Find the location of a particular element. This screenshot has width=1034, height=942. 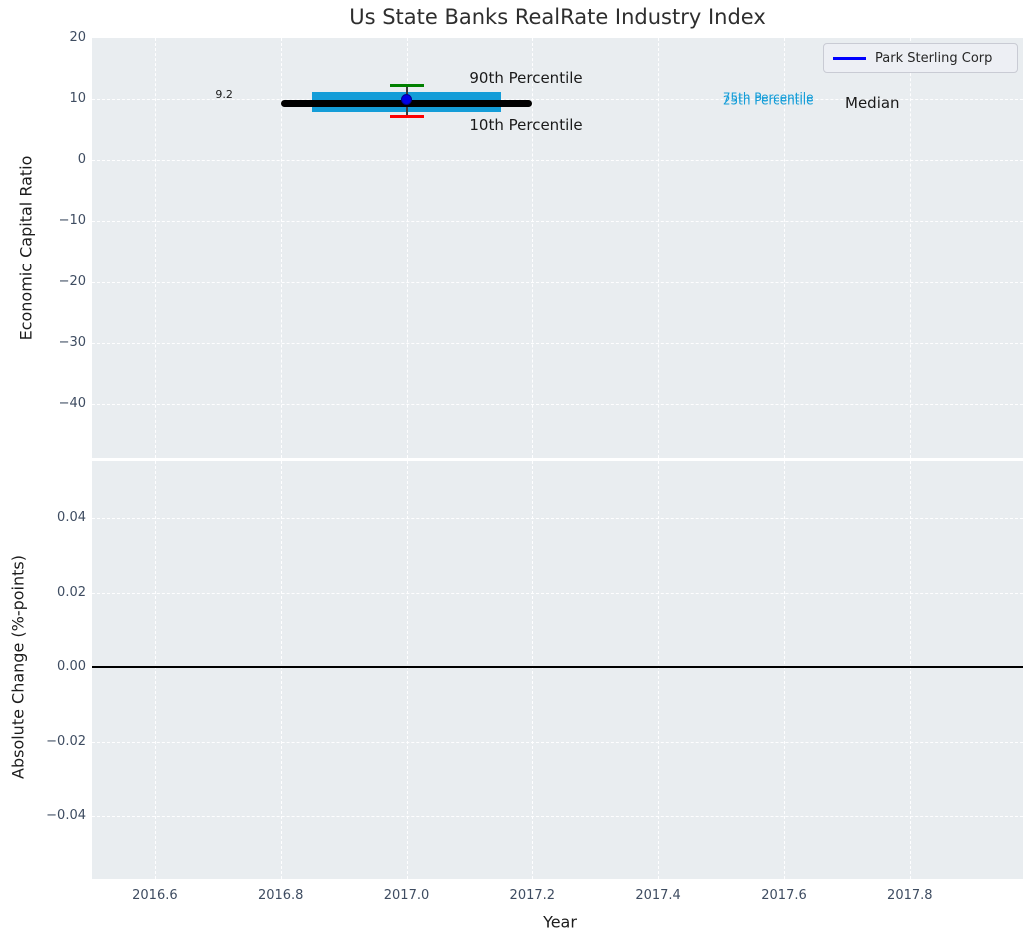

legend-label: Park Sterling Corp is located at coordinates (934, 58).